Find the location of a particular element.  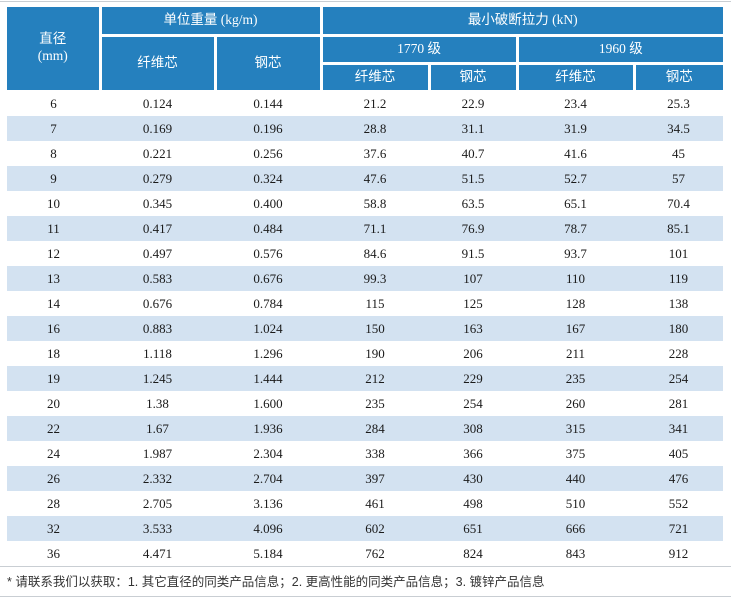

table-cell: 110 is located at coordinates (575, 278).